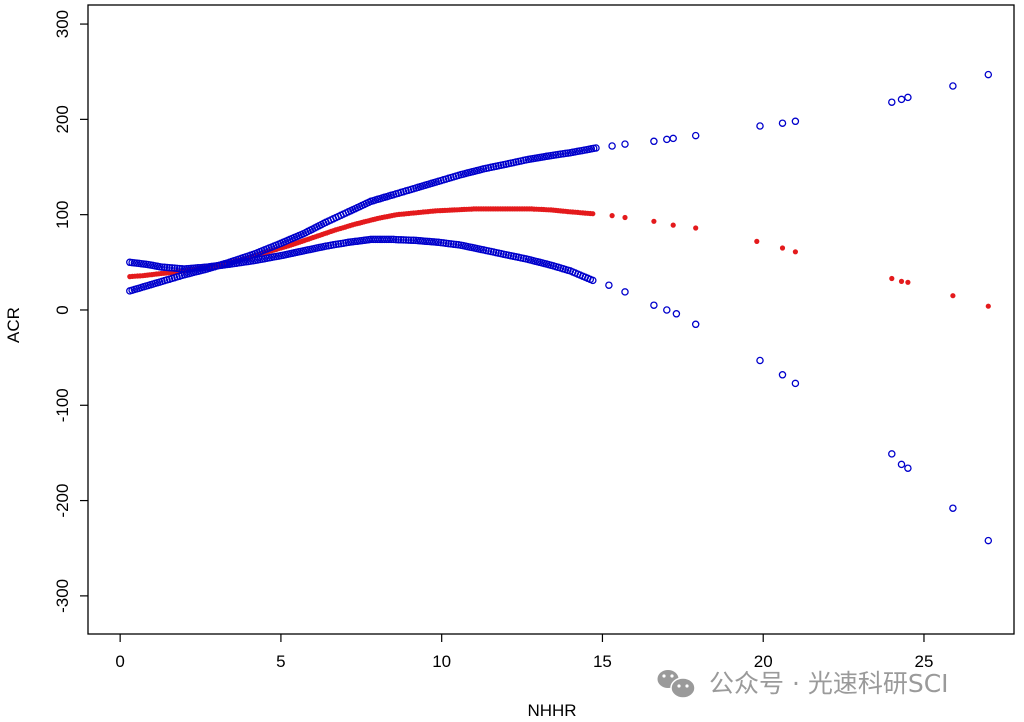  I want to click on y-tick-label: -200, so click(62, 501).